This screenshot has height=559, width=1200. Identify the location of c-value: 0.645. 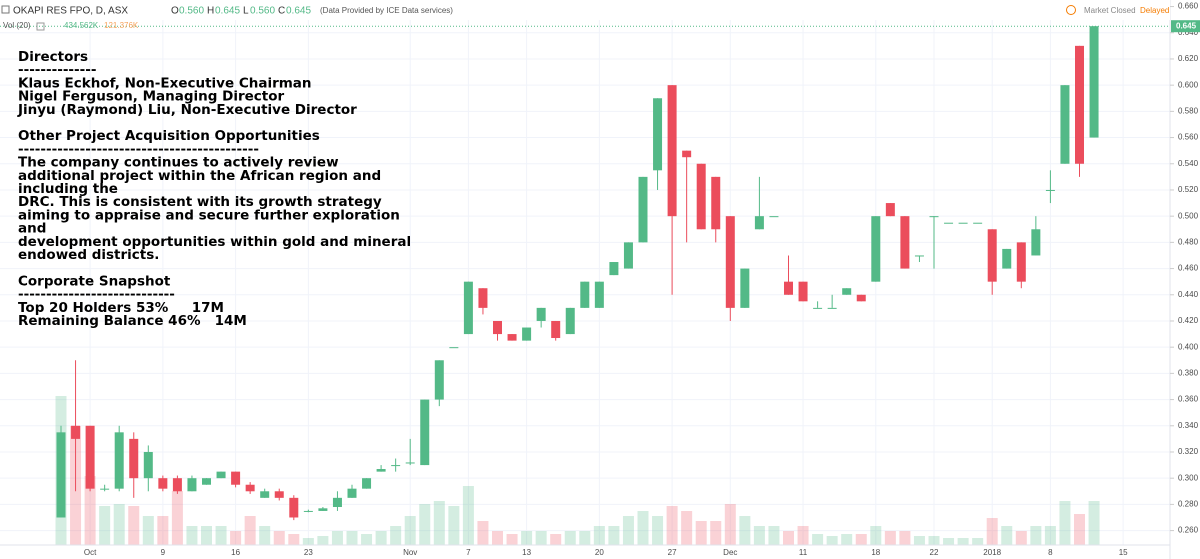
(298, 11).